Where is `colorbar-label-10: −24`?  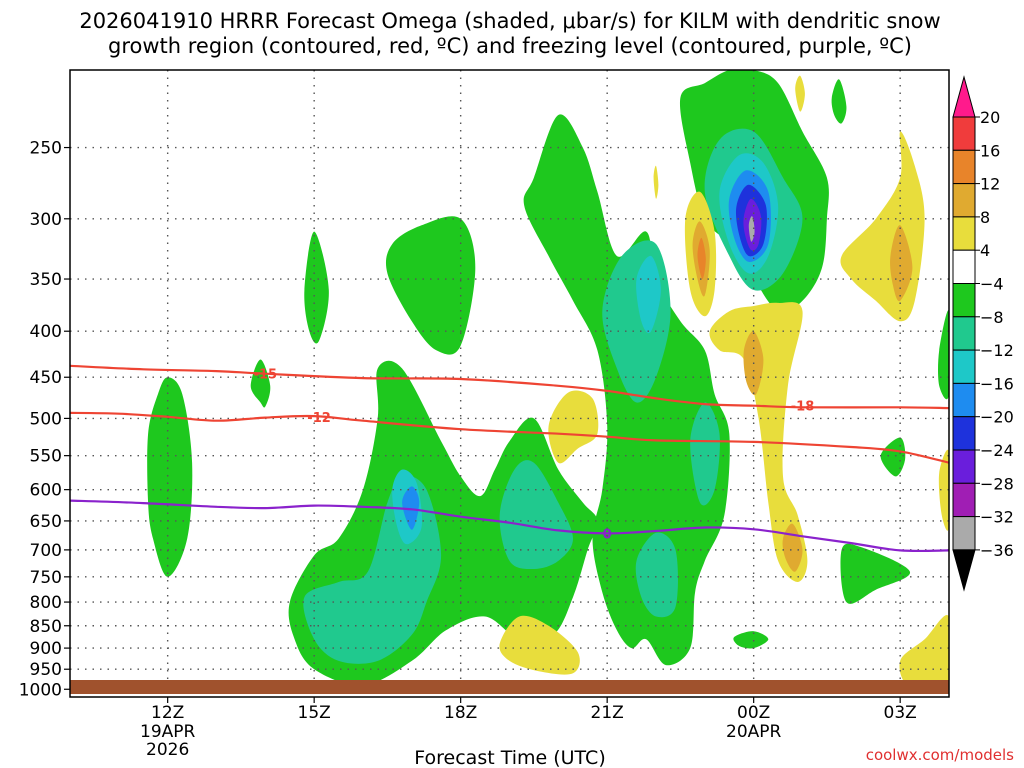 colorbar-label-10: −24 is located at coordinates (997, 450).